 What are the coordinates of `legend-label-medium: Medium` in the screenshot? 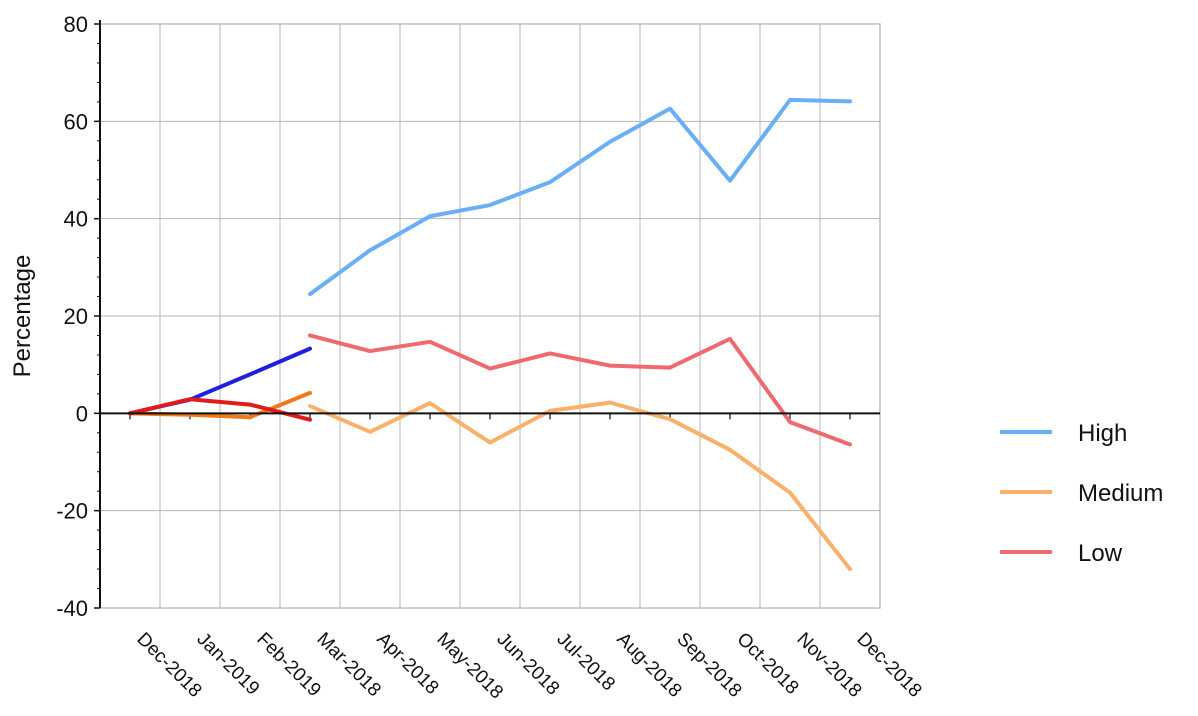 It's located at (1120, 493).